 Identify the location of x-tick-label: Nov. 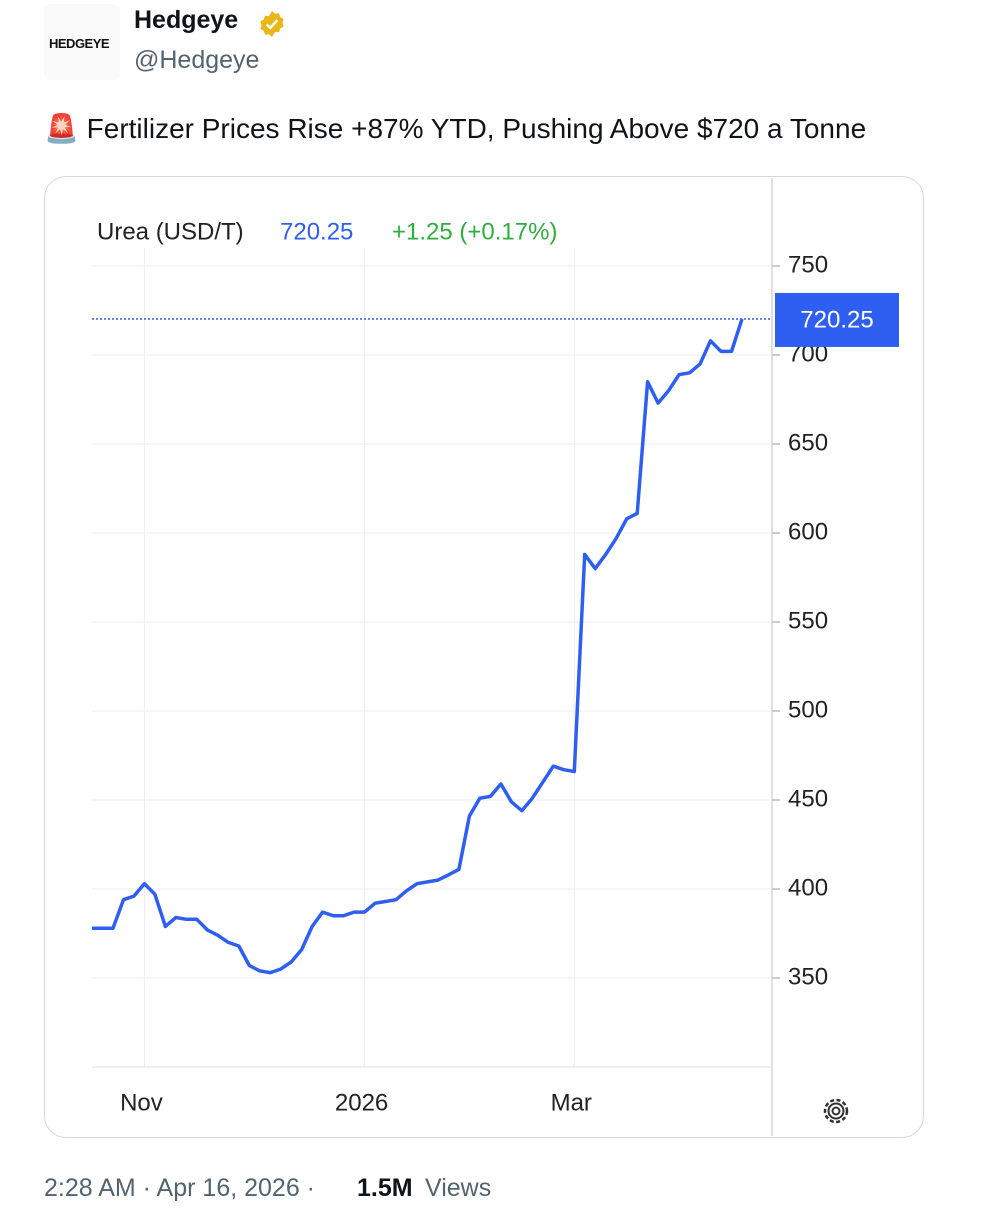
(141, 1102).